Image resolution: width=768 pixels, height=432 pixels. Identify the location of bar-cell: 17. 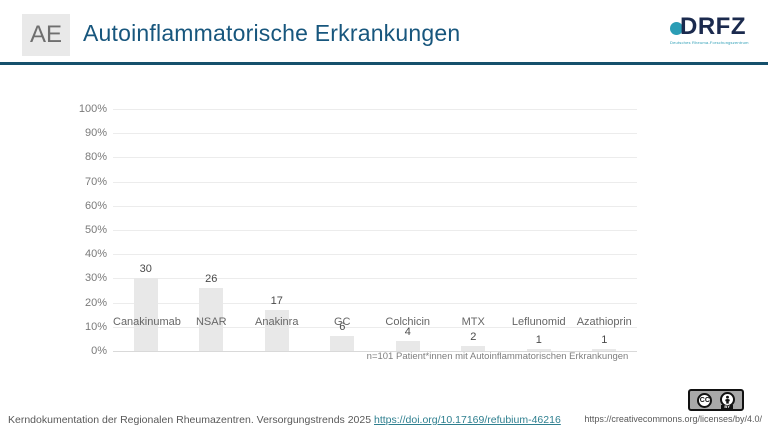
(277, 230).